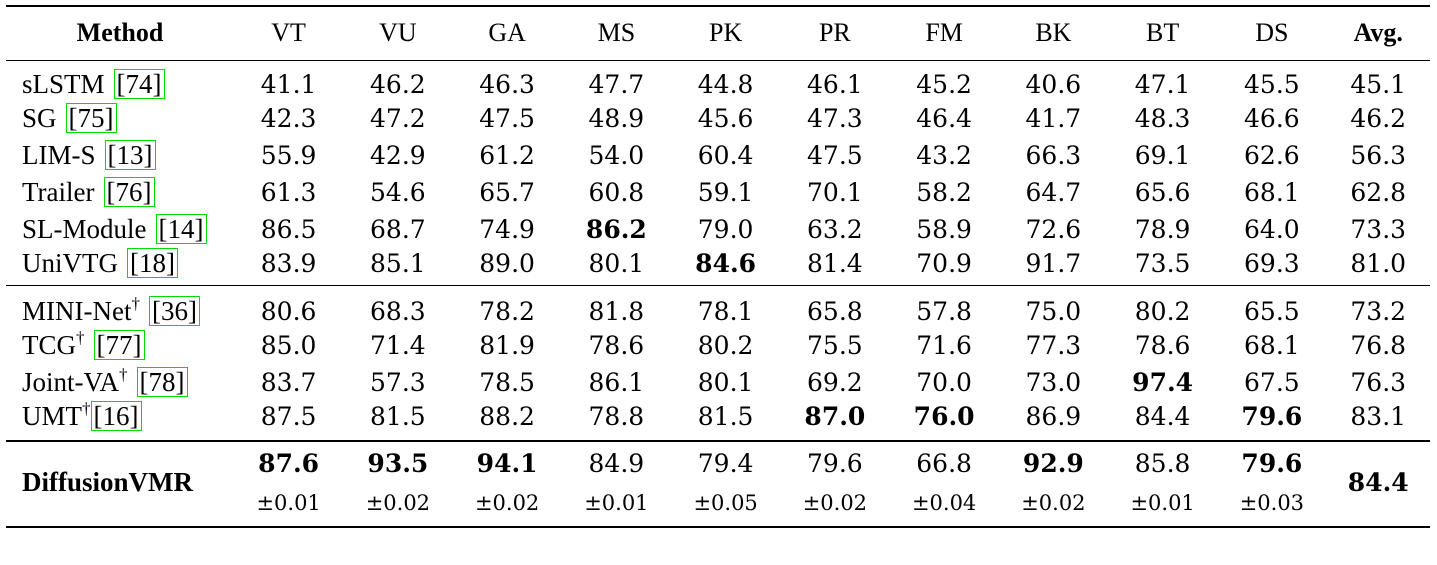  What do you see at coordinates (1378, 311) in the screenshot?
I see `value-cell: 73.2` at bounding box center [1378, 311].